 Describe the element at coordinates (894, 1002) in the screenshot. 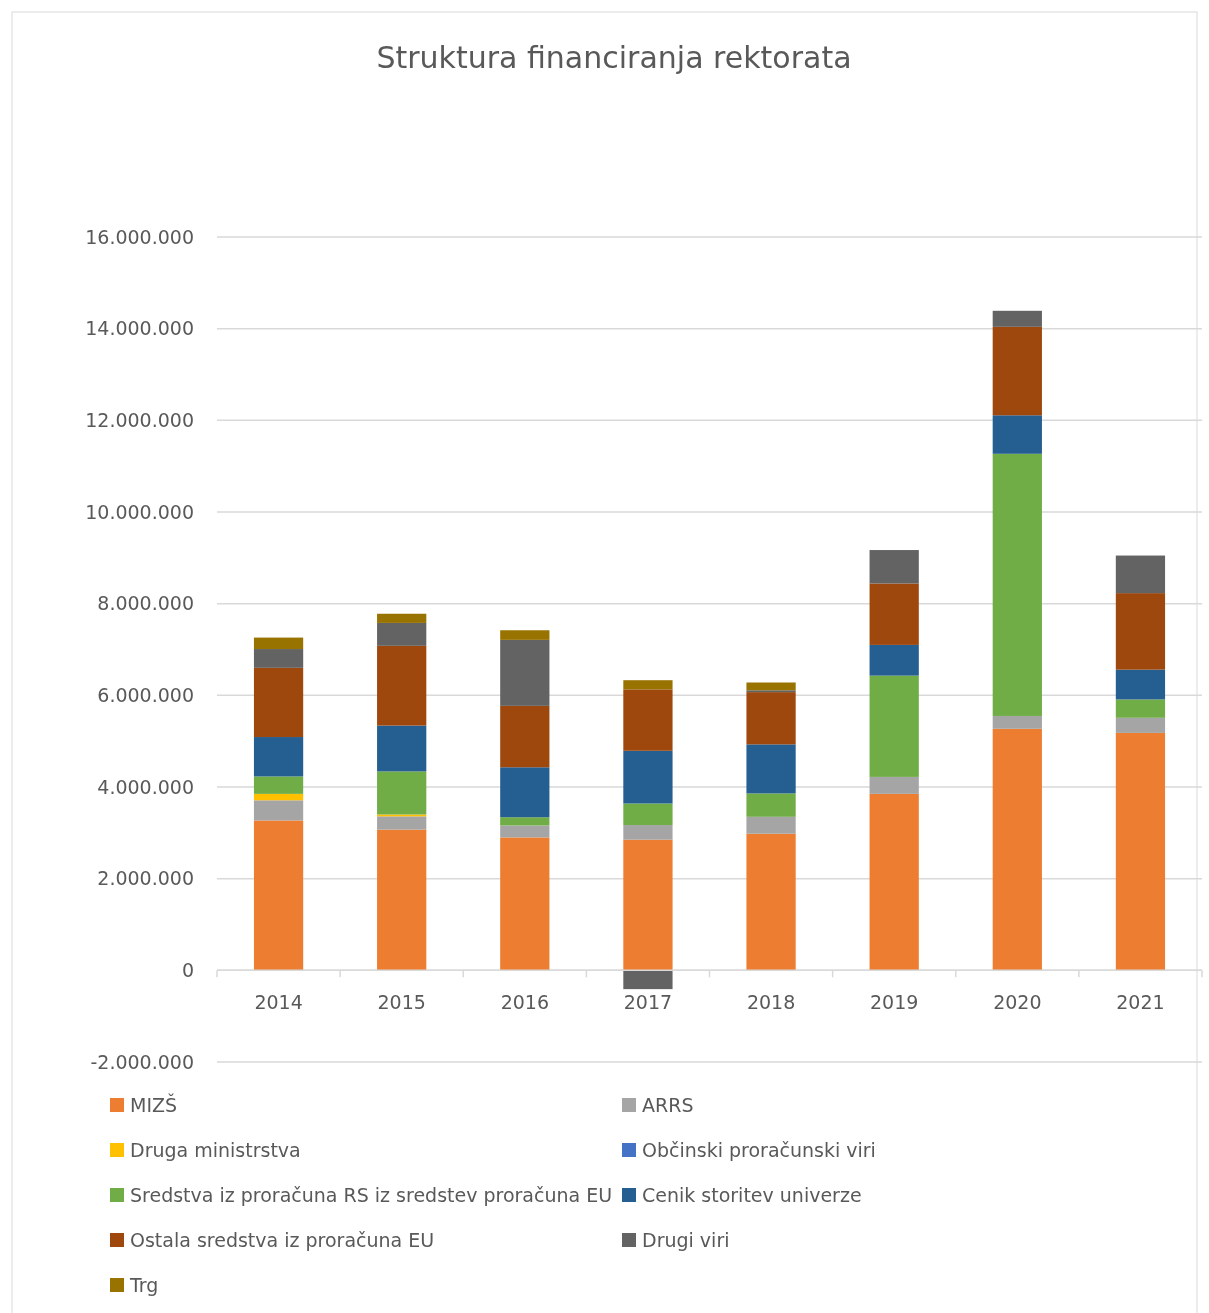

I see `x-tick-label: 2019` at that location.